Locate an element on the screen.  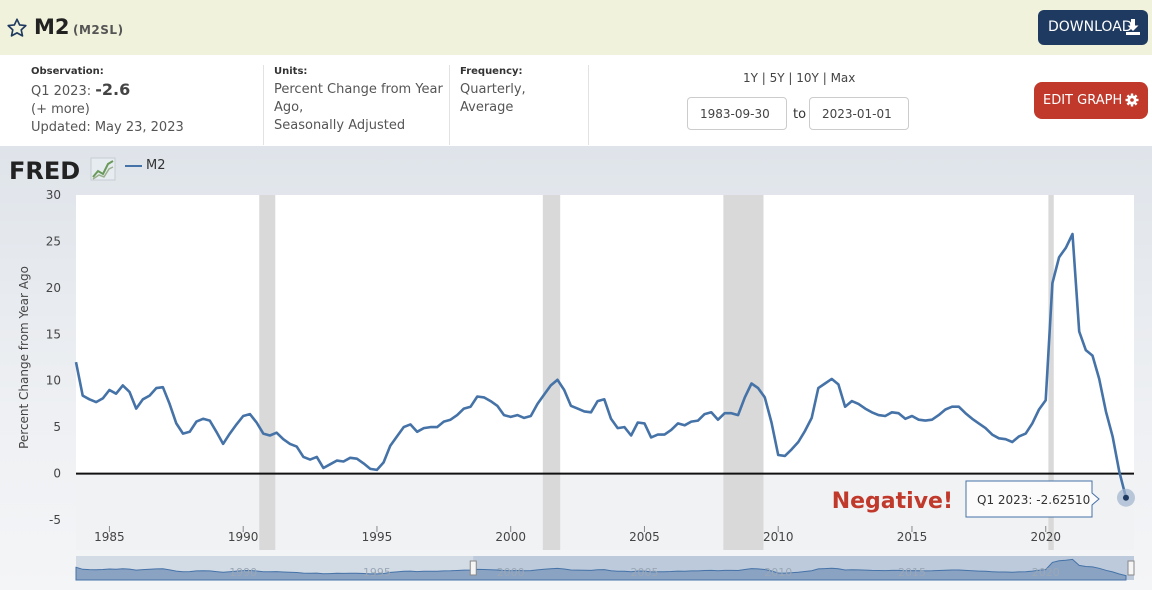
y-tick-label: 25 is located at coordinates (53, 241).